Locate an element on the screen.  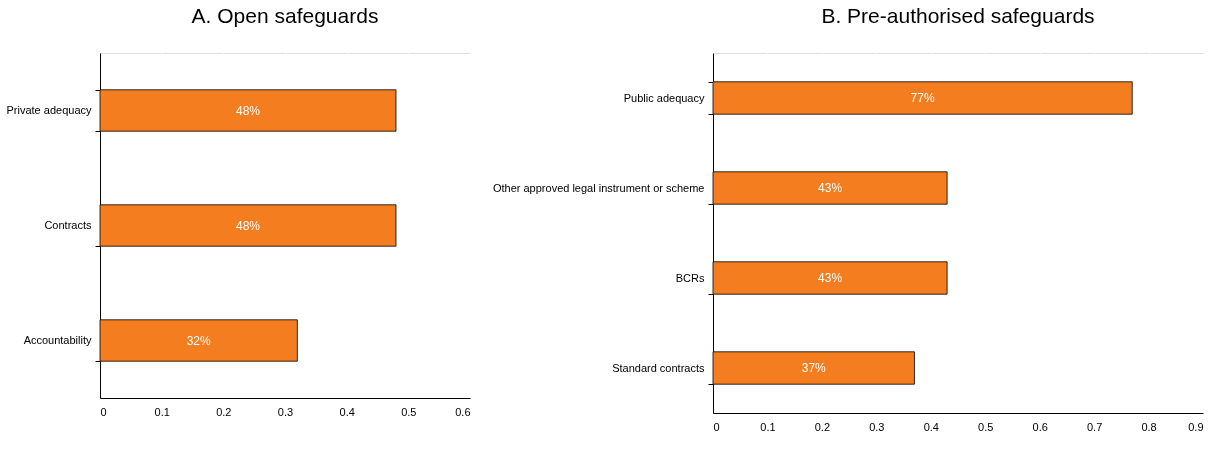
data-label: 77% is located at coordinates (922, 98).